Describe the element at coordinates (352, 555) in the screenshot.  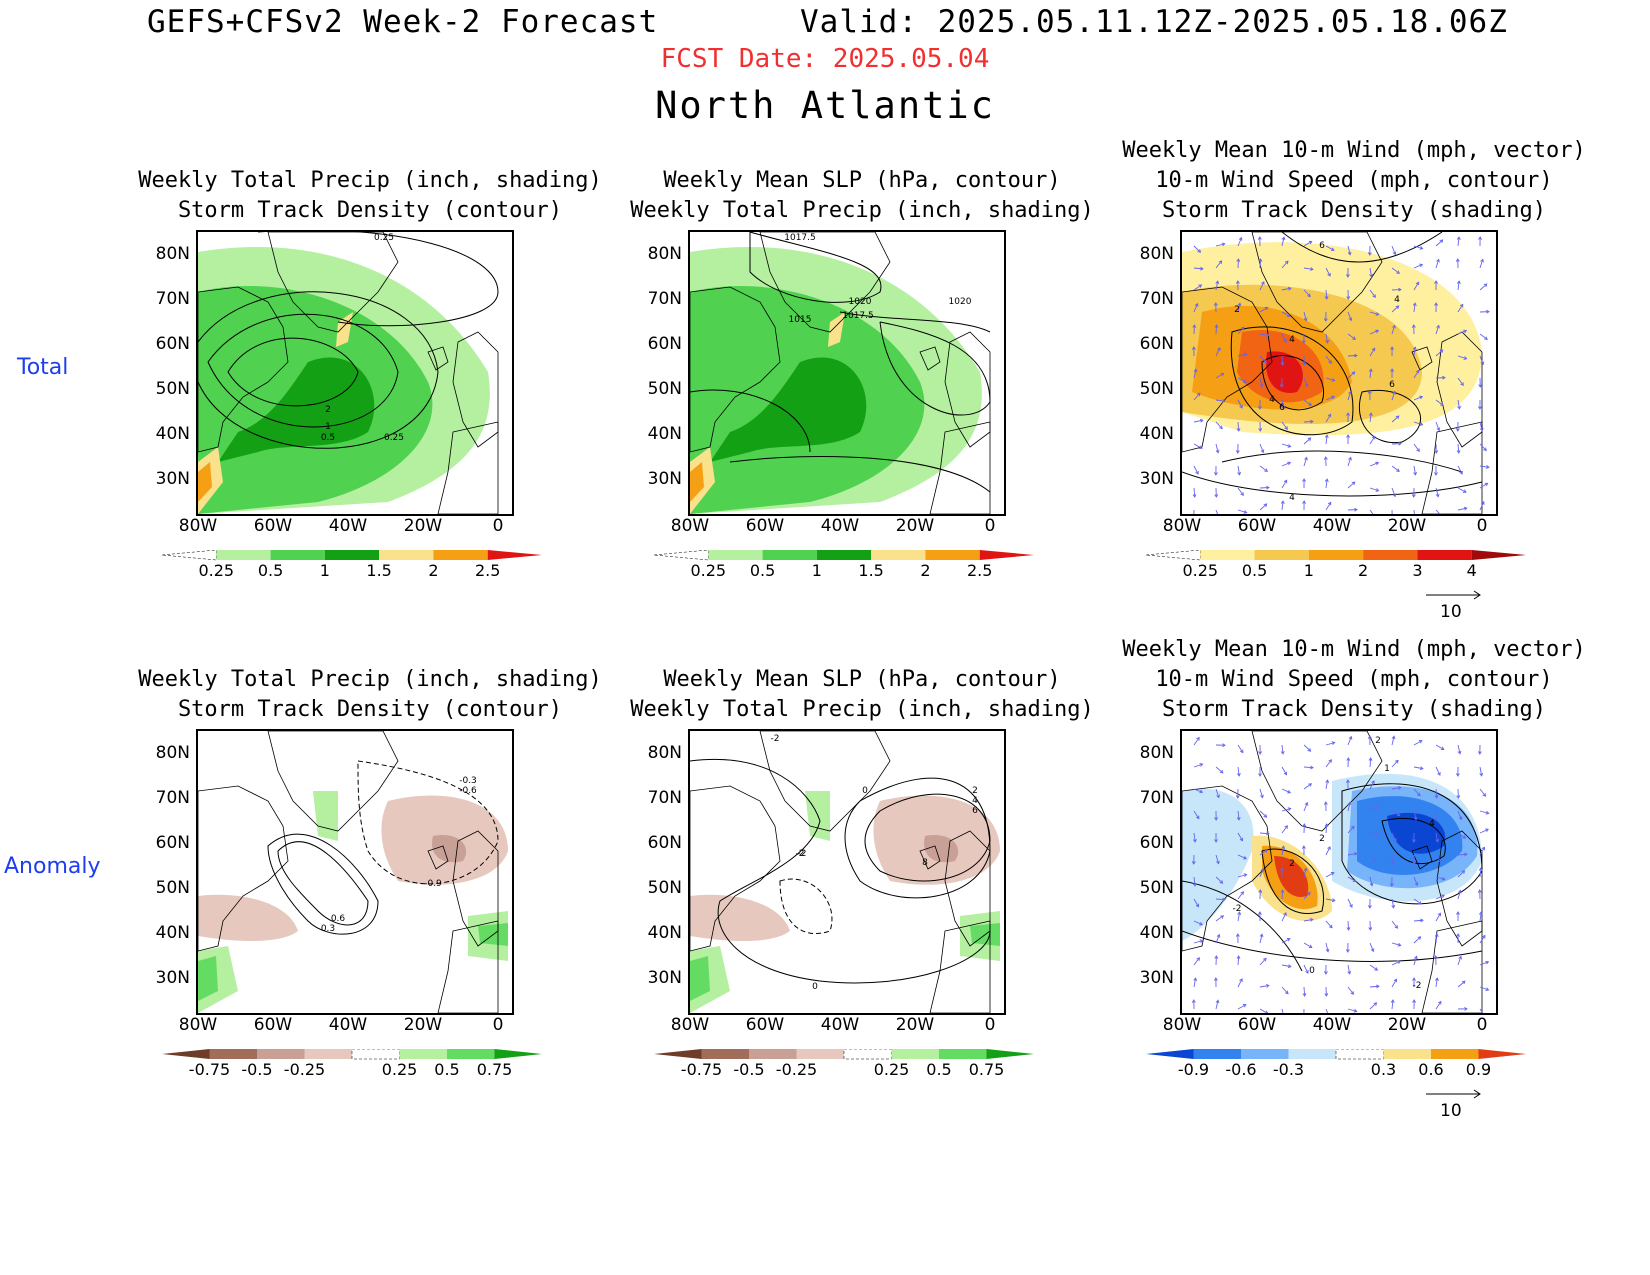
I see `colorbar` at that location.